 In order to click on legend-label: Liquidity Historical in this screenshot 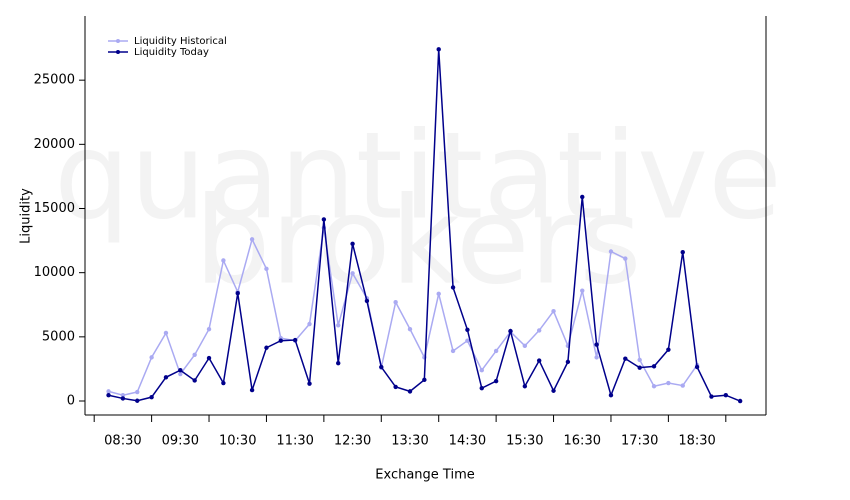, I will do `click(180, 41)`.